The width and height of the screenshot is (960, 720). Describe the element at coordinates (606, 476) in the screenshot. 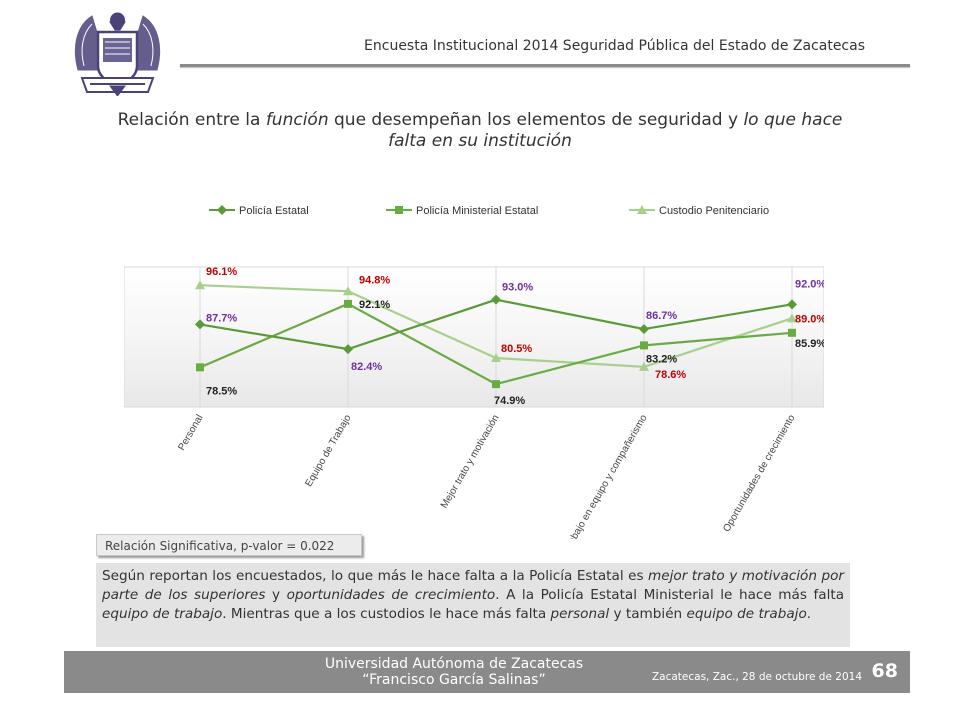

I see `x-tick-label: Trabajo en equipo y compañerismo` at that location.